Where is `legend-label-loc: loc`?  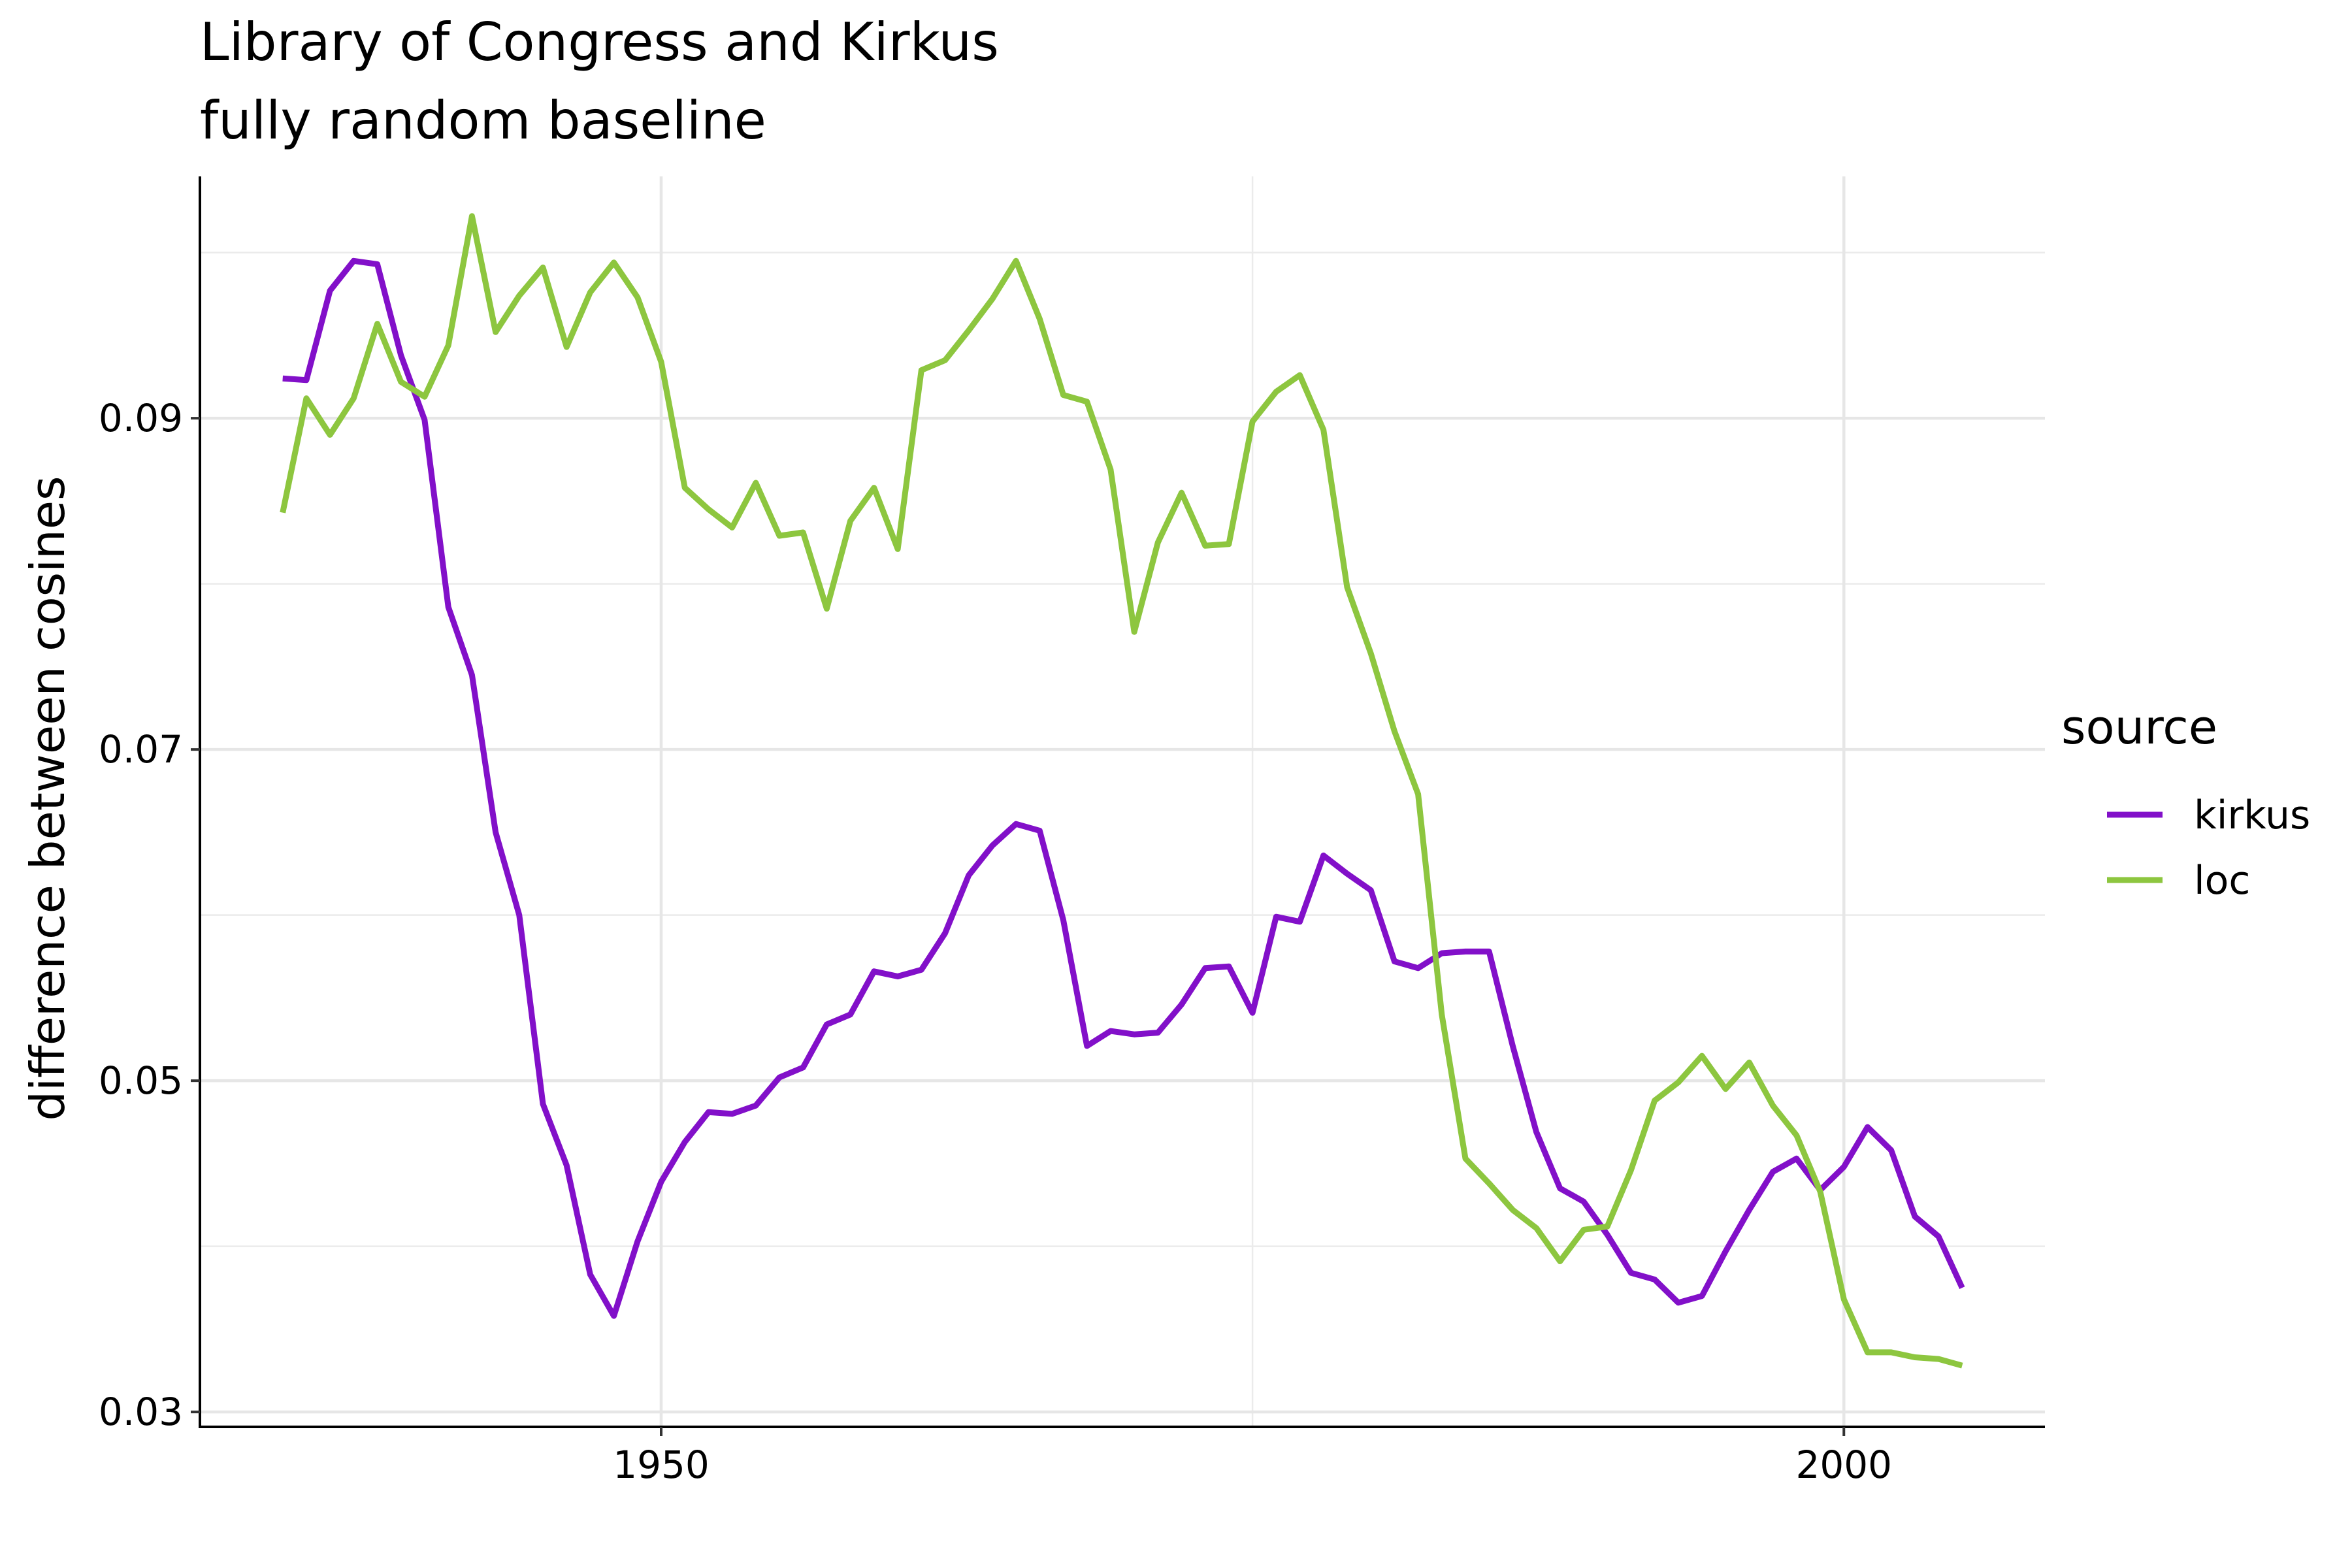 legend-label-loc: loc is located at coordinates (2222, 881).